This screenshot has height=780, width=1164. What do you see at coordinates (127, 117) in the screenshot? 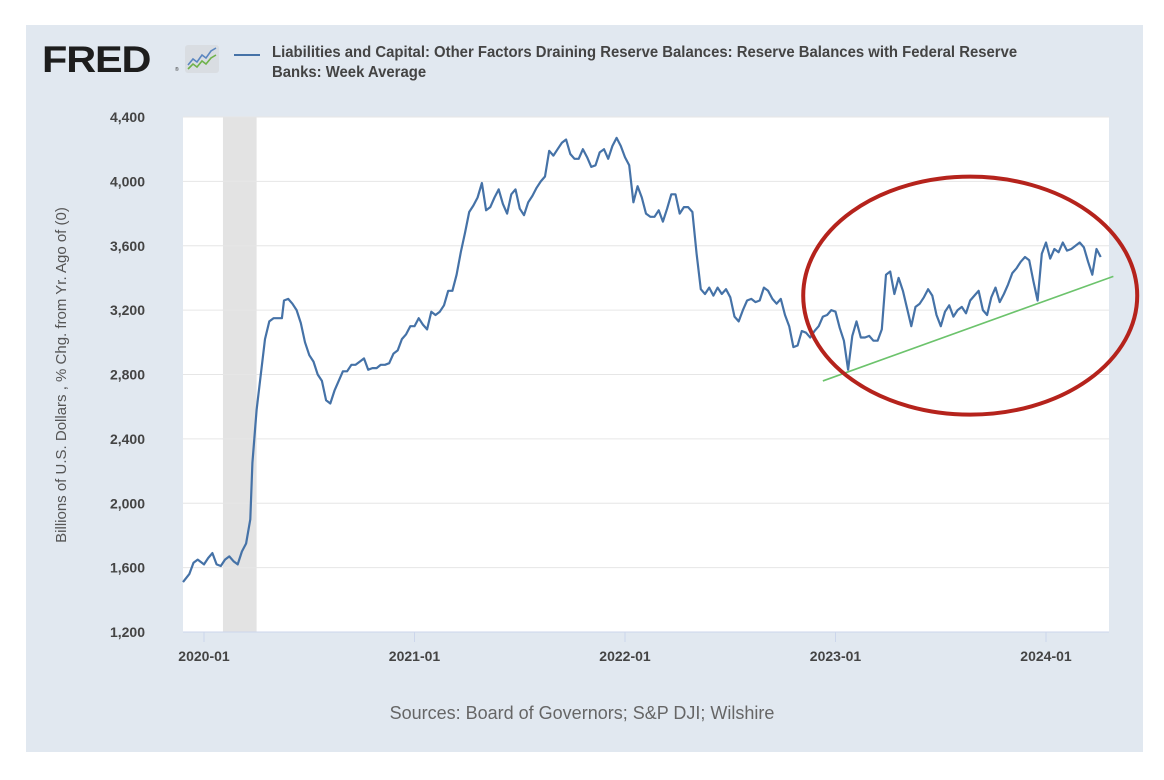
I see `y-tick-label: 4,400` at bounding box center [127, 117].